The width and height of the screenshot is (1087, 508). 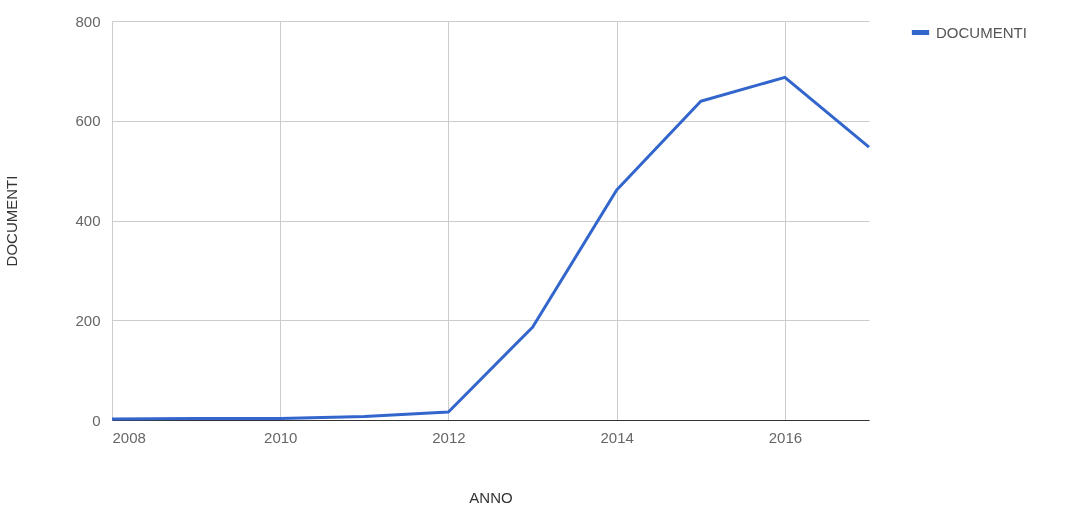 I want to click on x-axis-title: ANNO, so click(x=491, y=497).